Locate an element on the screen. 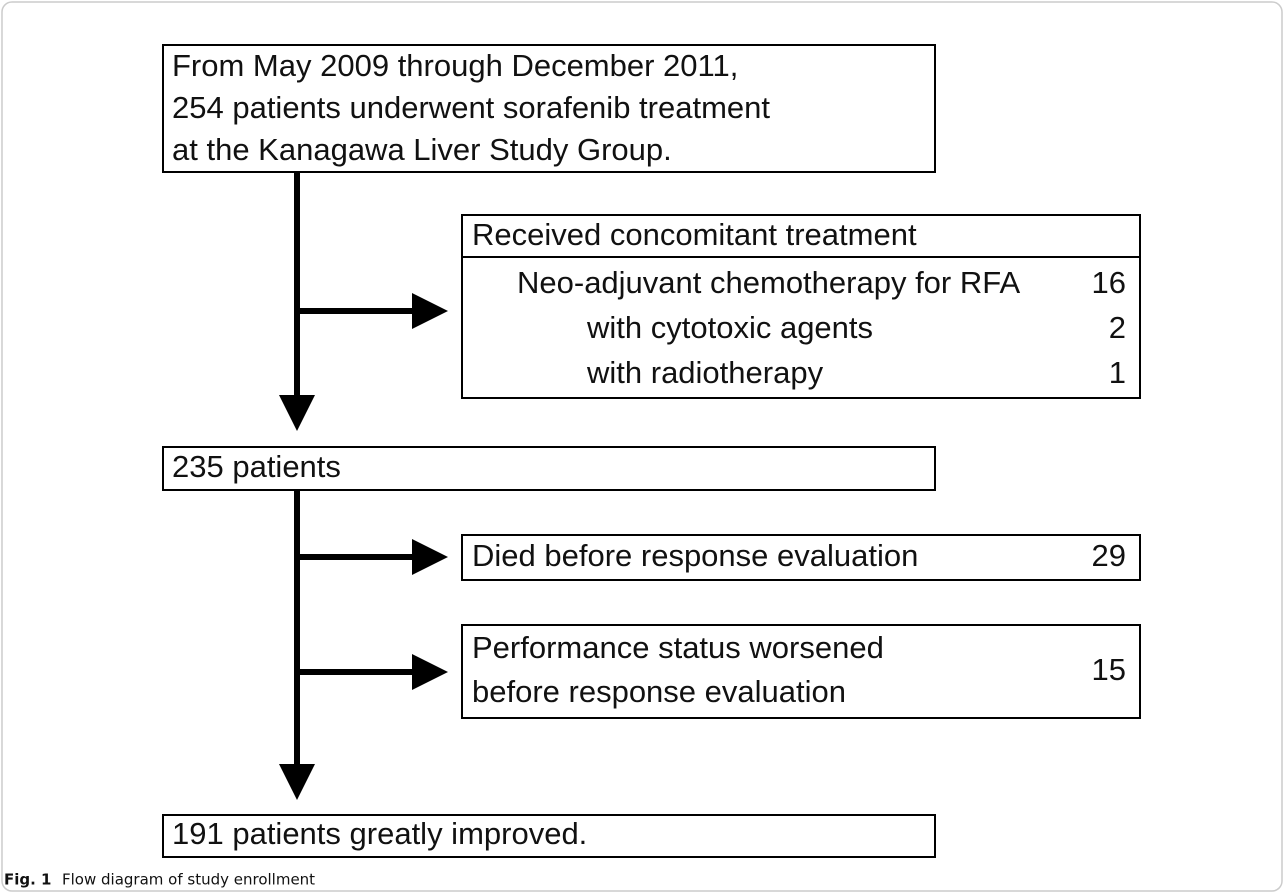  remaining-box is located at coordinates (549, 468).